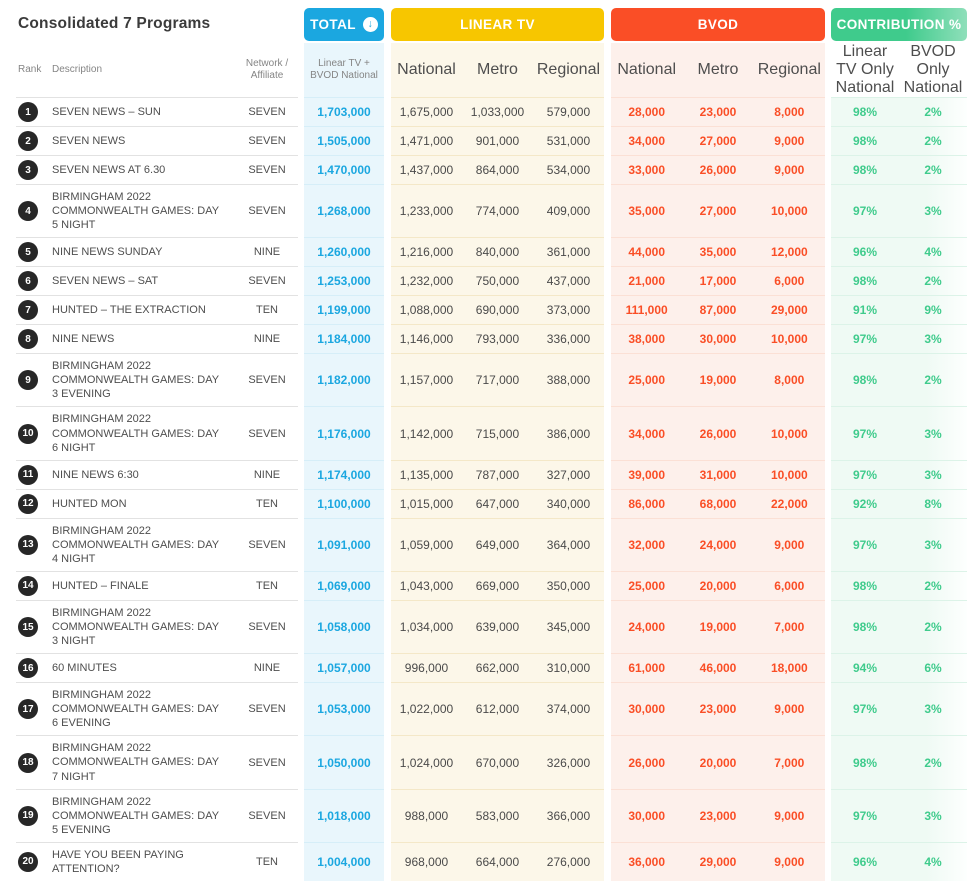 This screenshot has height=881, width=970. What do you see at coordinates (28, 170) in the screenshot?
I see `rank-badge: 3` at bounding box center [28, 170].